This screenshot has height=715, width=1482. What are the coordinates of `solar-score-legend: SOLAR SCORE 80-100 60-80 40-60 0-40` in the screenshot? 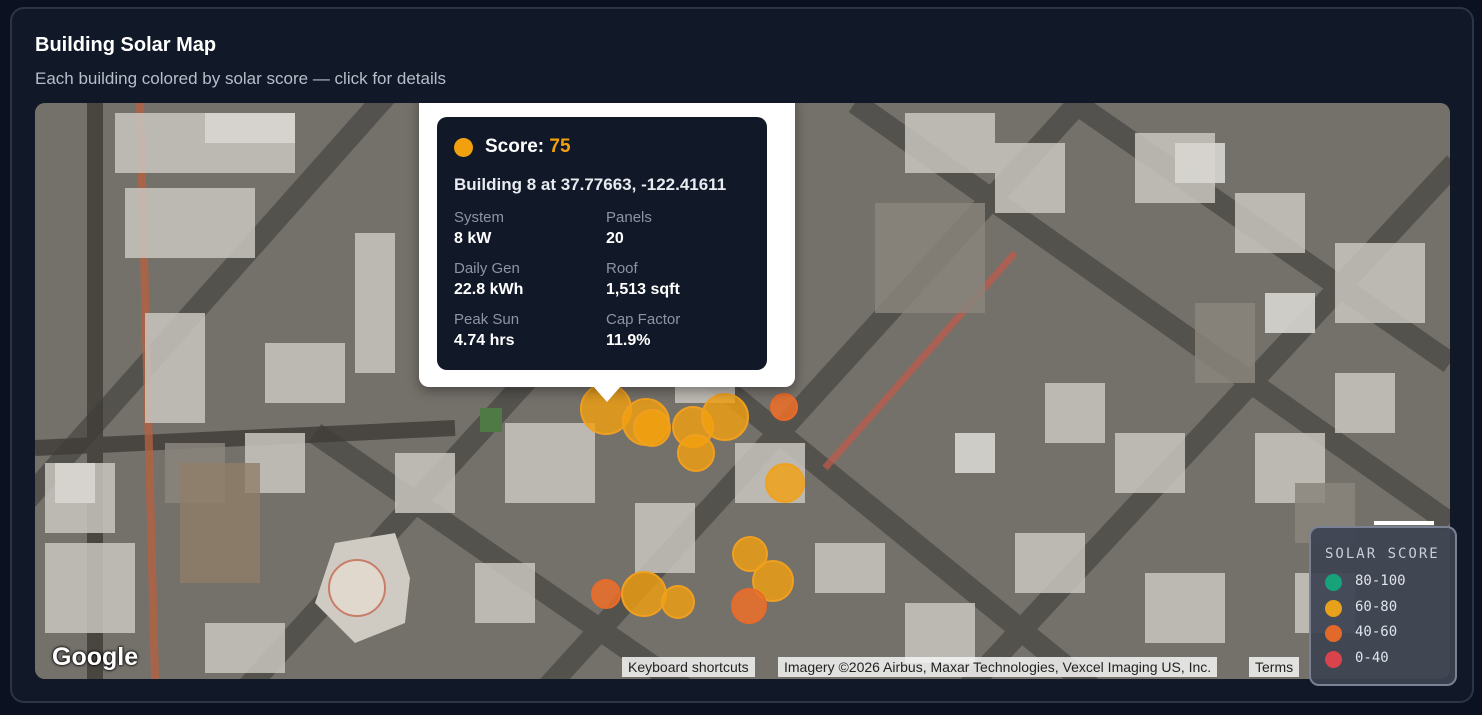 It's located at (1383, 606).